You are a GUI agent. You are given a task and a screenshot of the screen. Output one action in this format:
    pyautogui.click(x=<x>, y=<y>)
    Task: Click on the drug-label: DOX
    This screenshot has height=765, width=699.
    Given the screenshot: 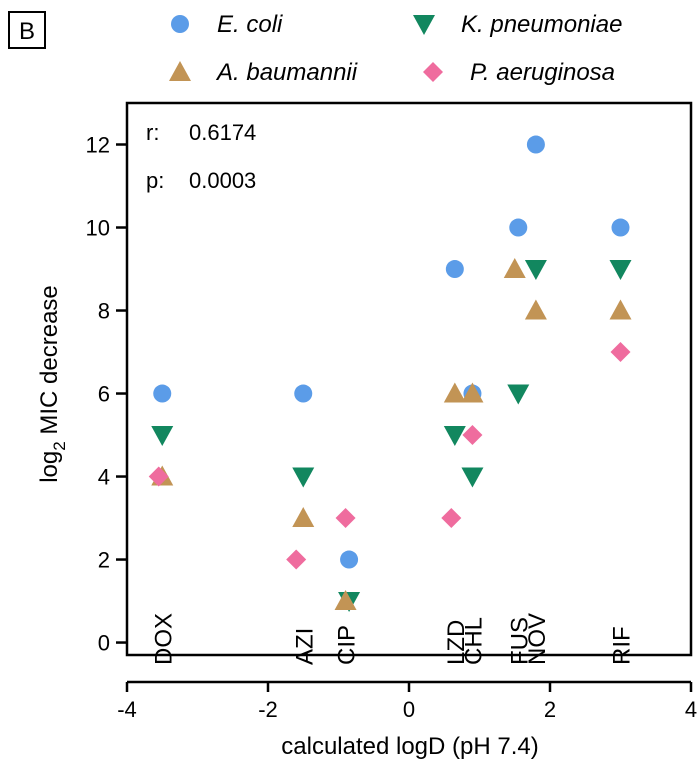 What is the action you would take?
    pyautogui.click(x=163, y=639)
    